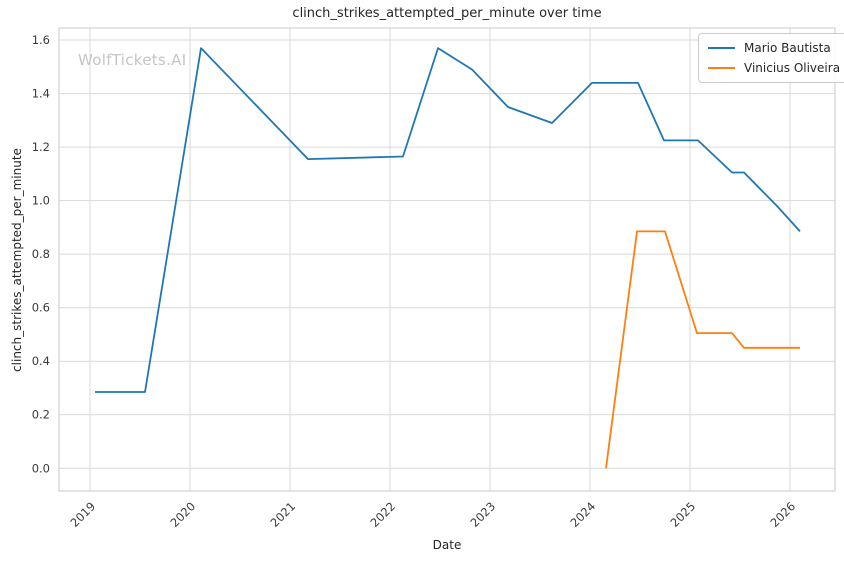 Image resolution: width=844 pixels, height=561 pixels. What do you see at coordinates (787, 47) in the screenshot?
I see `legend-label-mario-bautista: Mario Bautista` at bounding box center [787, 47].